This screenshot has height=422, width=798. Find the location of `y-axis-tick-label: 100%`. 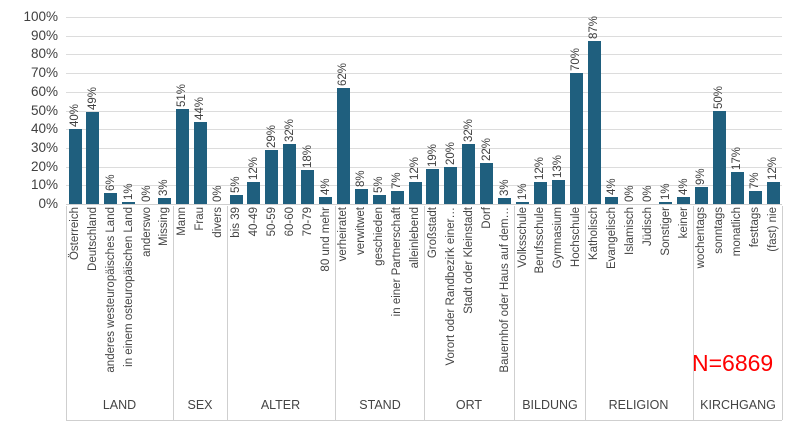

y-axis-tick-label: 100% is located at coordinates (40, 16).